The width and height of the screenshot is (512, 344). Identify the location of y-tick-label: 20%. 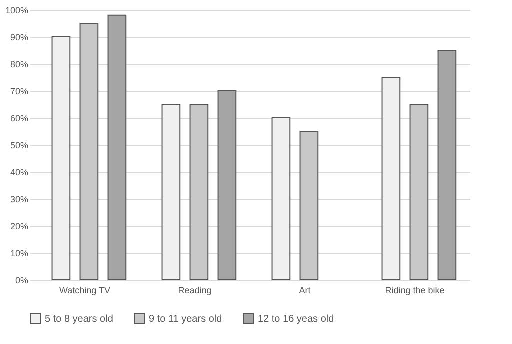
(19, 227).